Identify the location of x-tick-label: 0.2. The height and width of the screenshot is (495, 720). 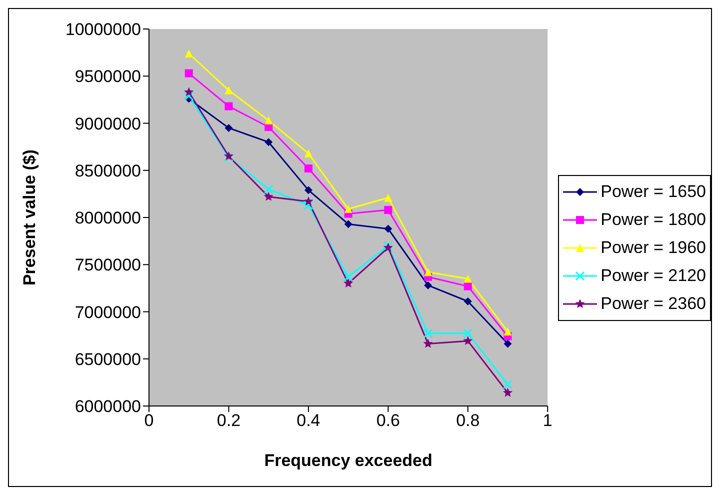
(228, 420).